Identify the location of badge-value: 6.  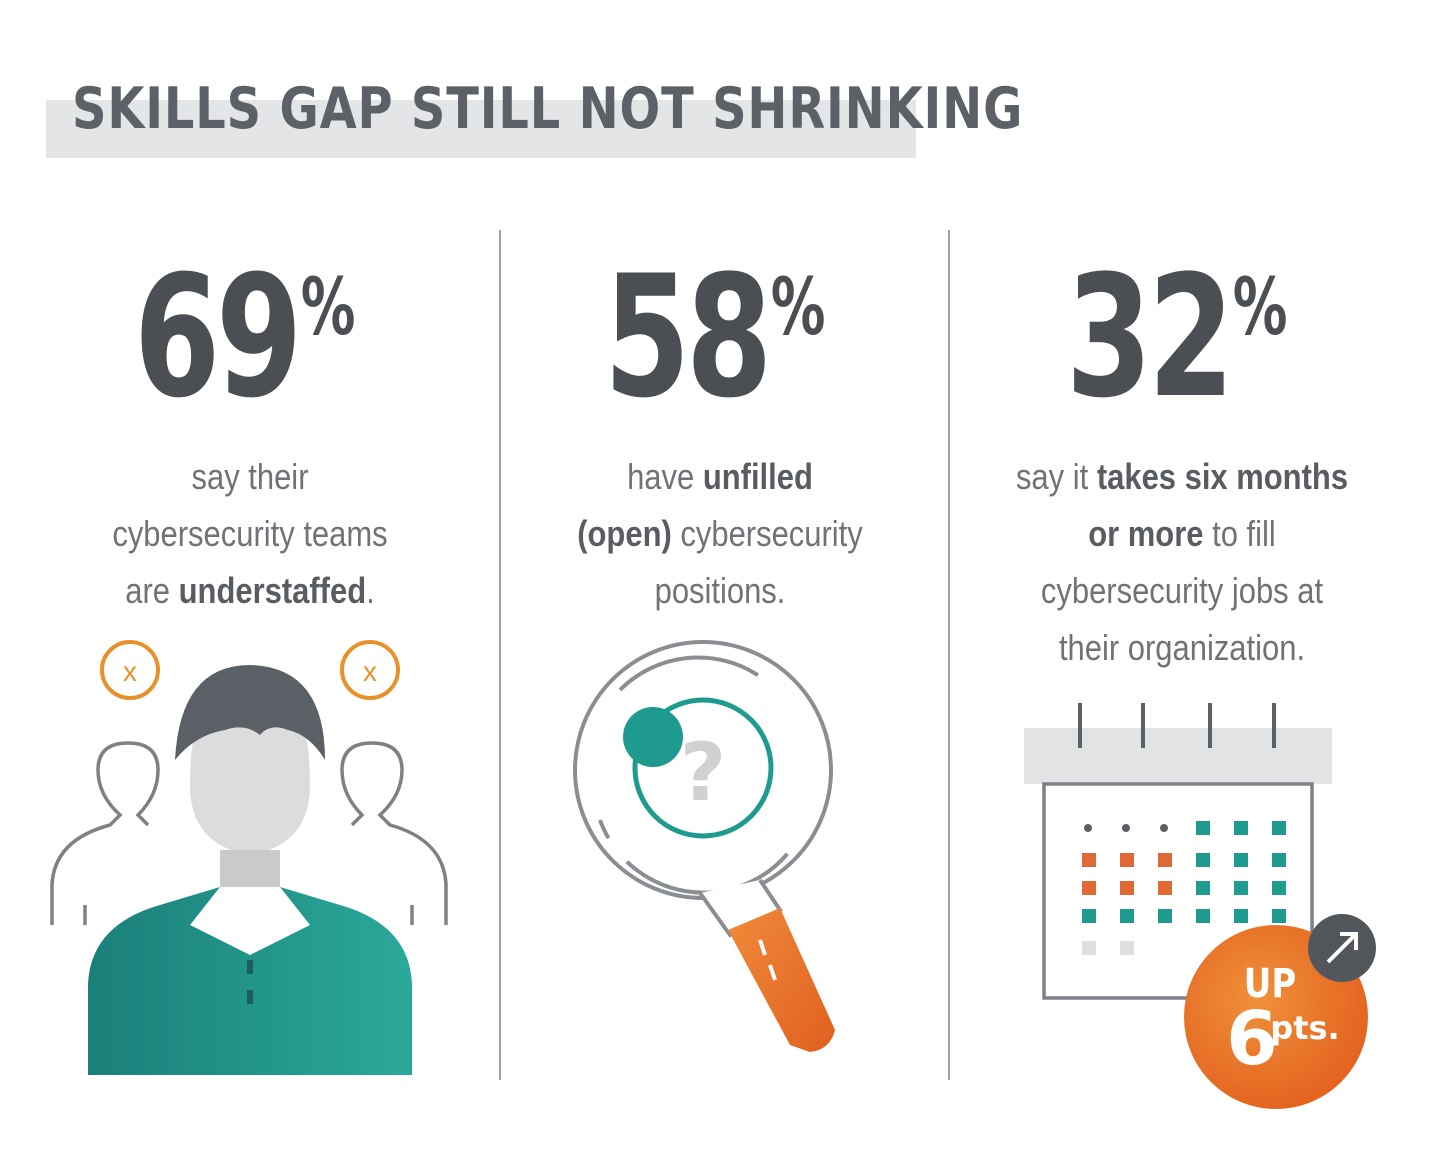
(1252, 1039).